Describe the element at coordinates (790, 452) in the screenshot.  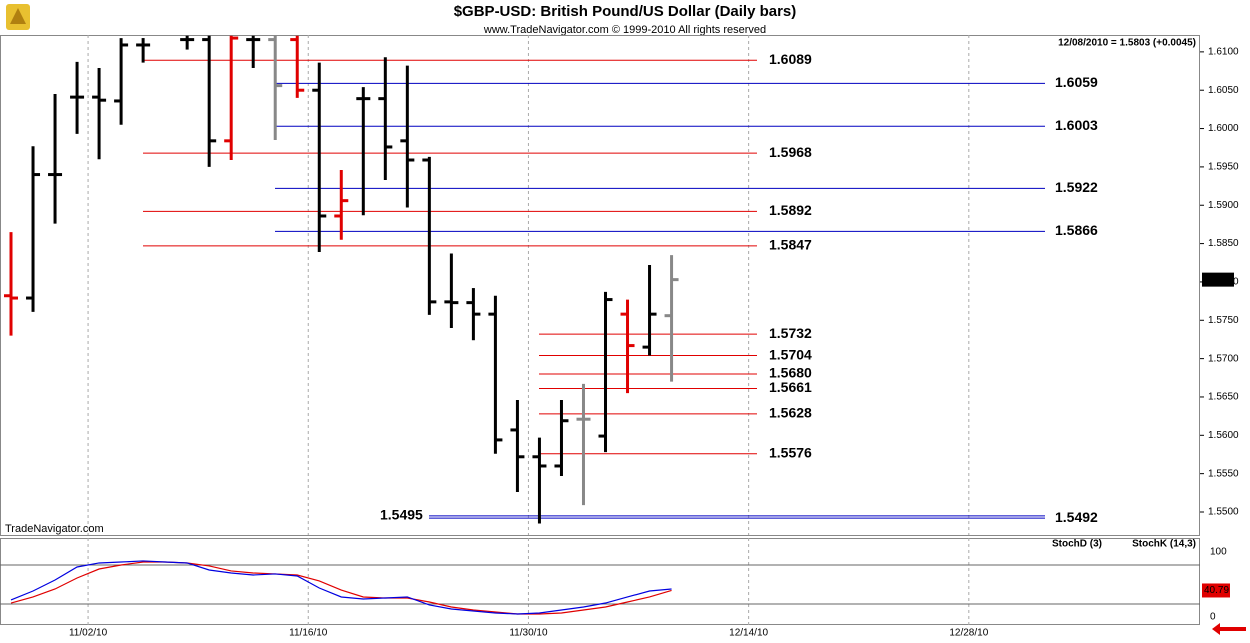
I see `level-label: 1.5576` at that location.